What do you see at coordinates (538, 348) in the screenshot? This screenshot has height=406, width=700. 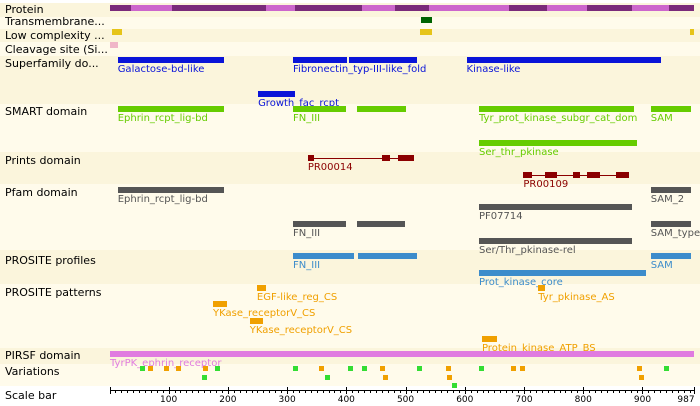 I see `feature-label: Protein_kinase_ATP_BS` at bounding box center [538, 348].